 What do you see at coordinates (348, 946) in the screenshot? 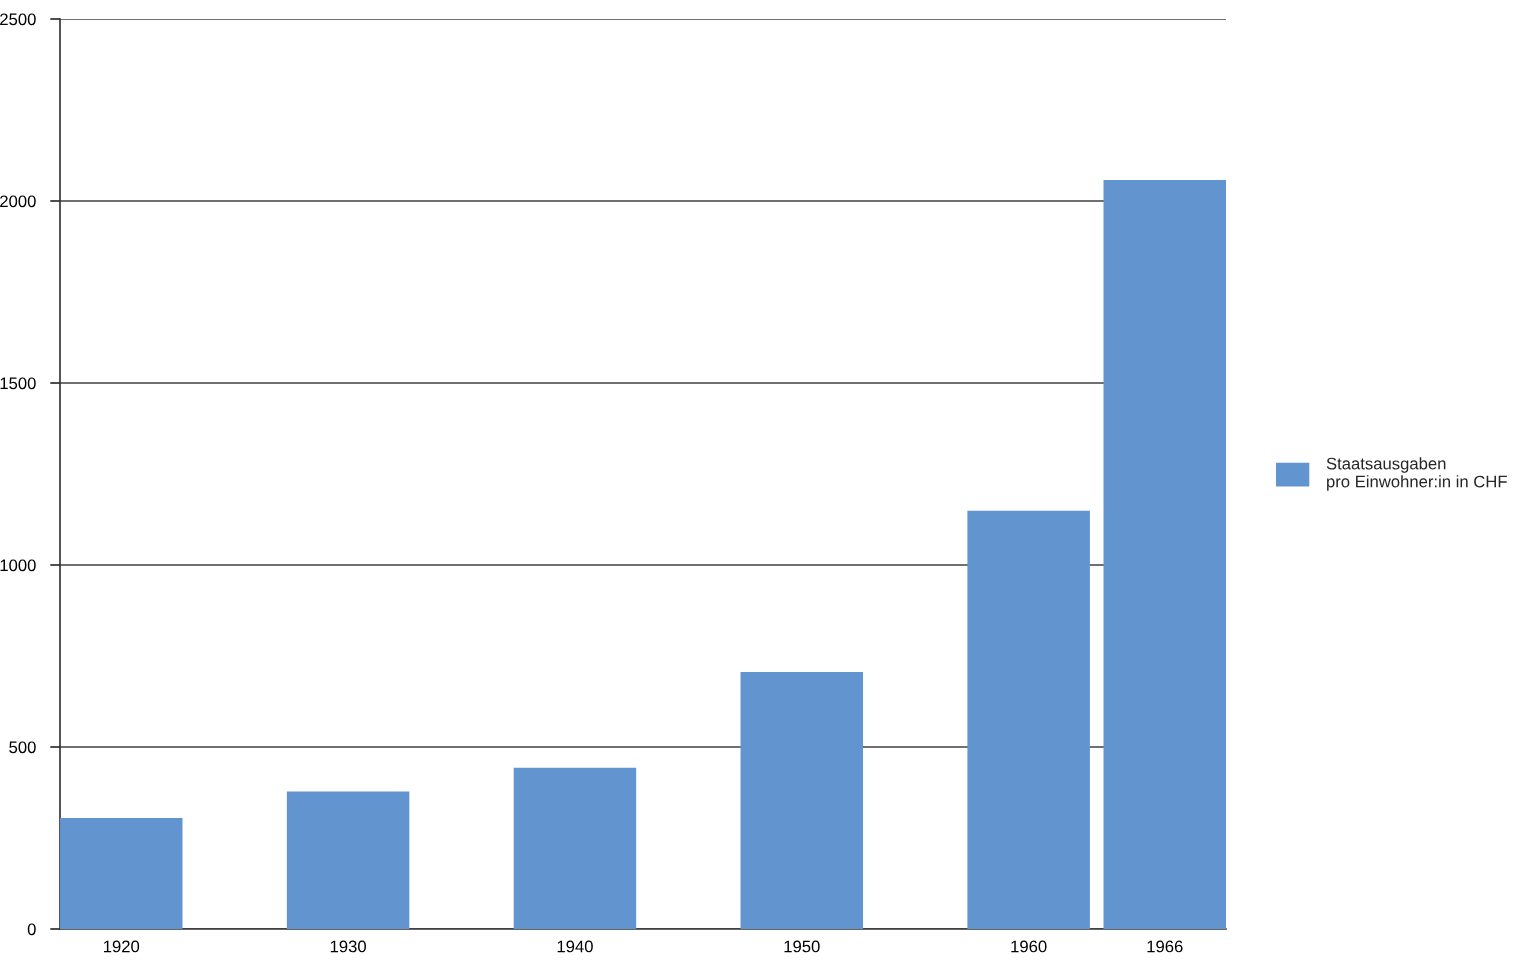
I see `x-tick-label: 1930` at bounding box center [348, 946].